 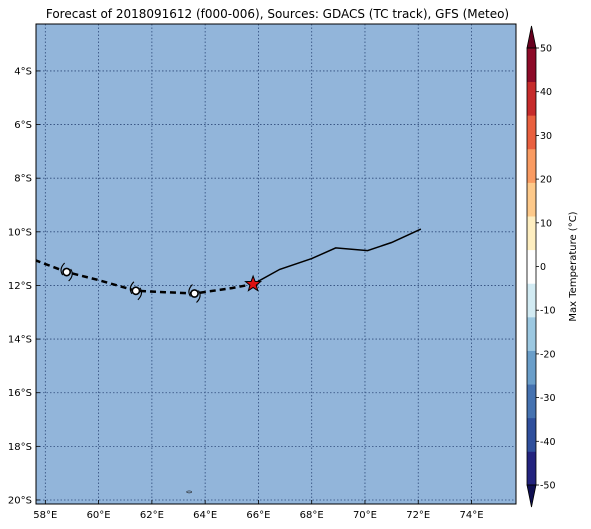 I want to click on y-tick-label: 16°S, so click(x=20, y=393).